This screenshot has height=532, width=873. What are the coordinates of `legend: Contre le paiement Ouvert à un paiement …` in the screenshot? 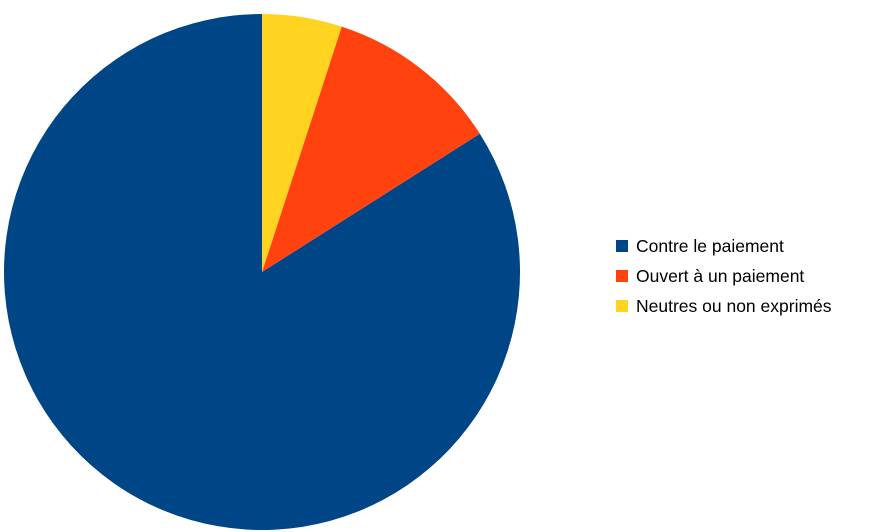 It's located at (741, 276).